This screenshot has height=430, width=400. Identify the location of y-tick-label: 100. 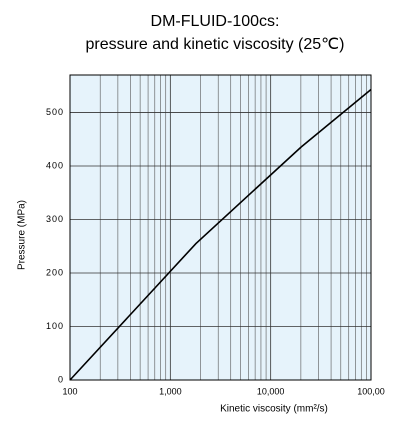
(55, 326).